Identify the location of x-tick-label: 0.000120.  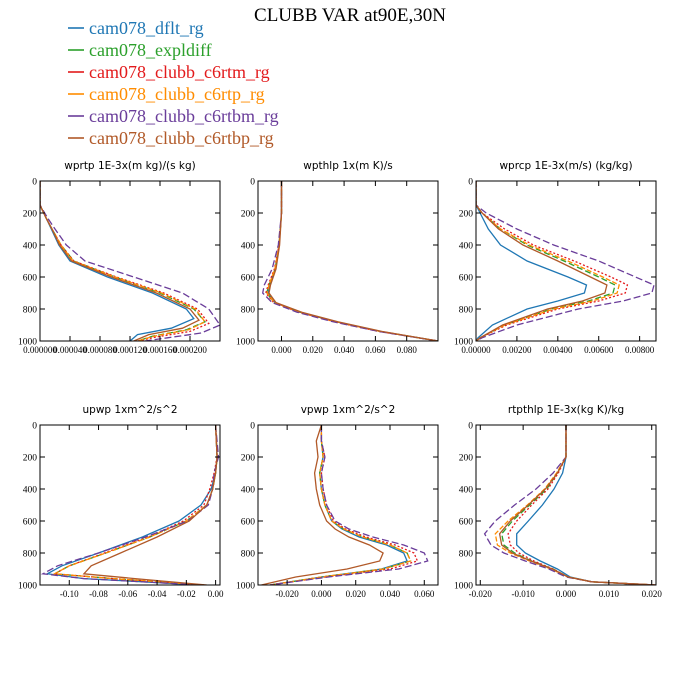
(130, 350).